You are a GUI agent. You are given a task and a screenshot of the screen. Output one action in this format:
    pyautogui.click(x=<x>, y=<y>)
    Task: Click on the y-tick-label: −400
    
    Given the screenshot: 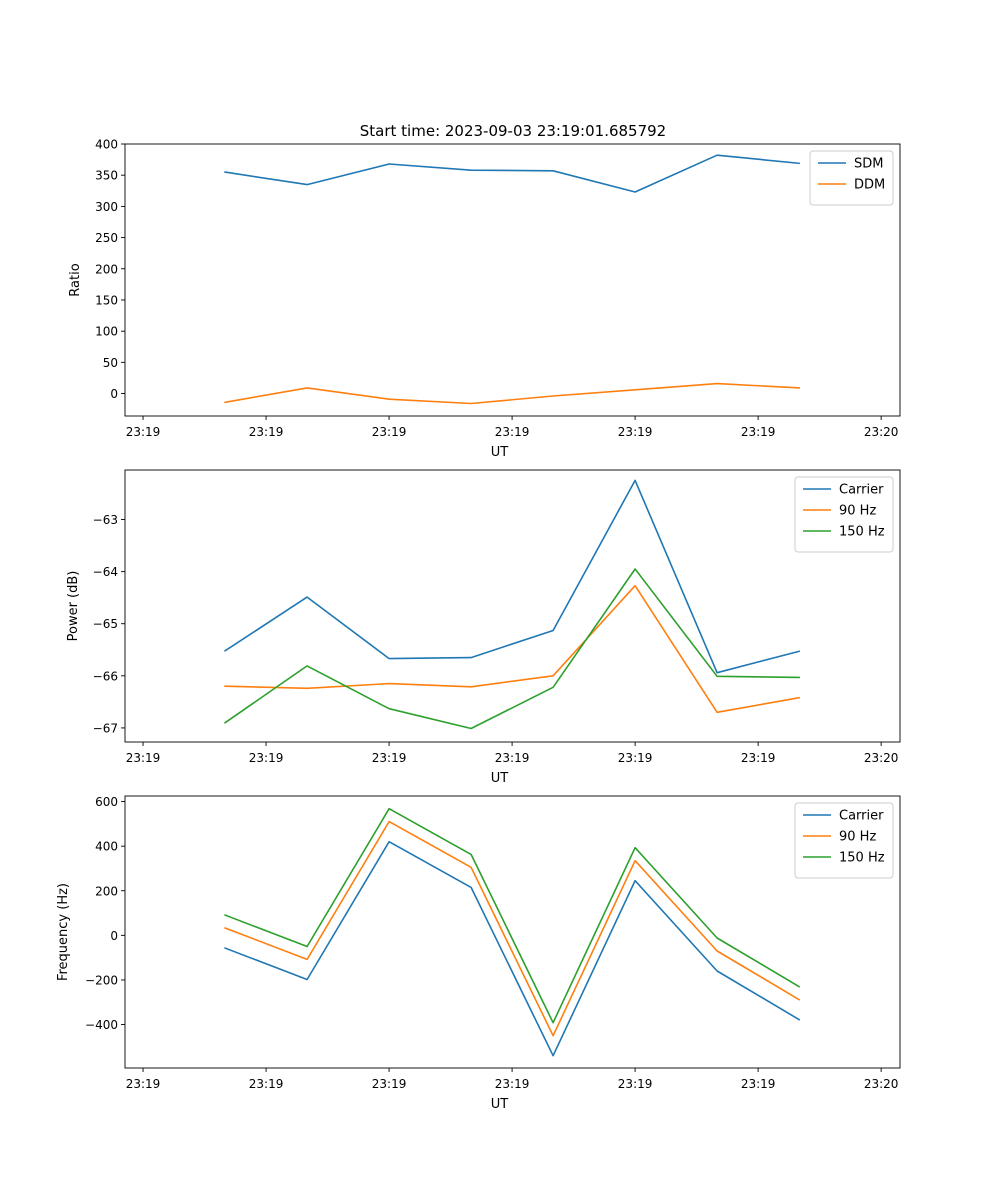 What is the action you would take?
    pyautogui.click(x=101, y=1025)
    